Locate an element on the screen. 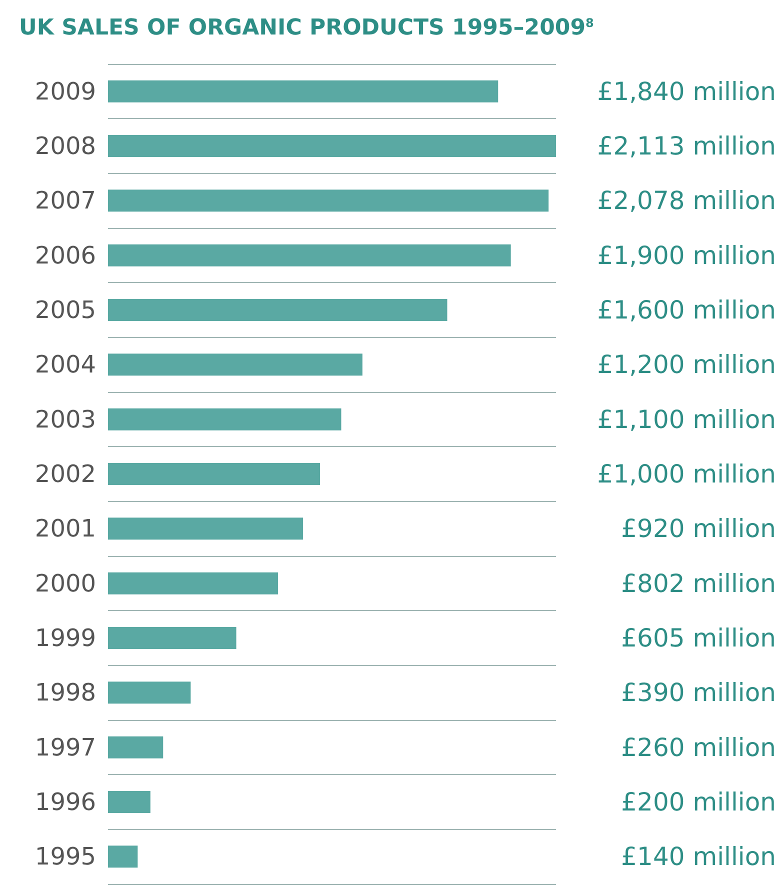  y-tick-label: 2005 is located at coordinates (65, 310).